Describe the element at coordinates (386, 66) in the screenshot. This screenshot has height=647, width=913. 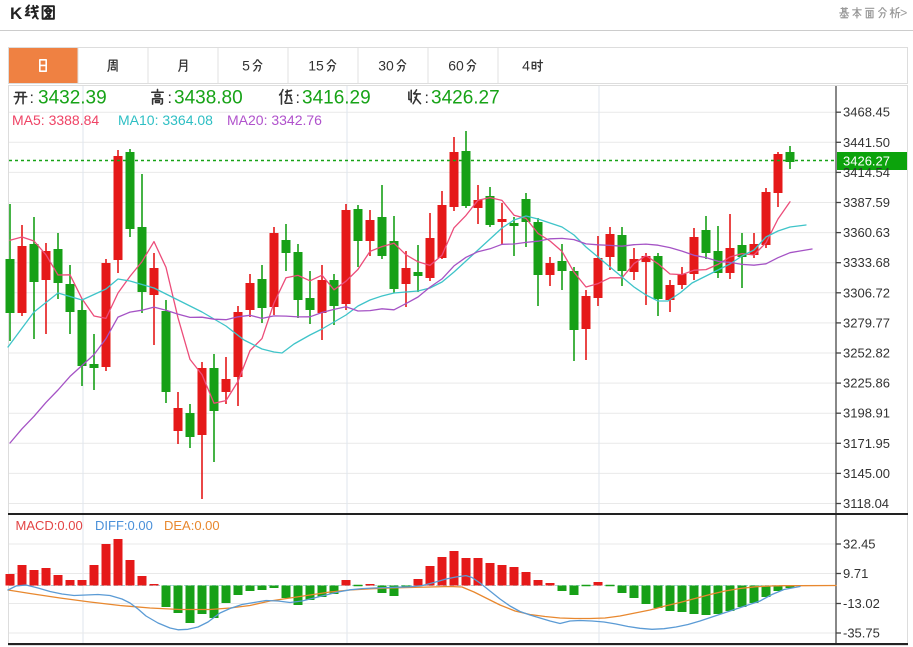
I see `svg-text: 30` at that location.